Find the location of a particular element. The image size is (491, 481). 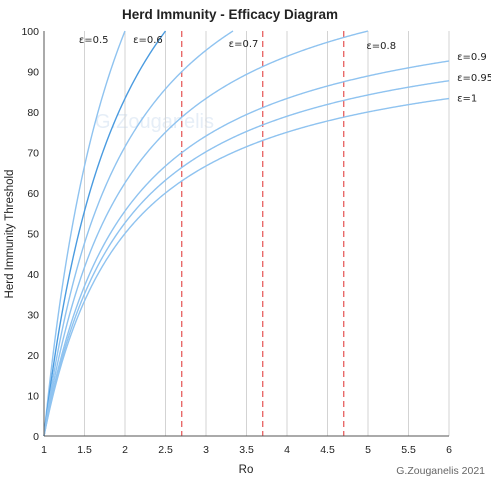

x-tick-label-2: 2 is located at coordinates (125, 450).